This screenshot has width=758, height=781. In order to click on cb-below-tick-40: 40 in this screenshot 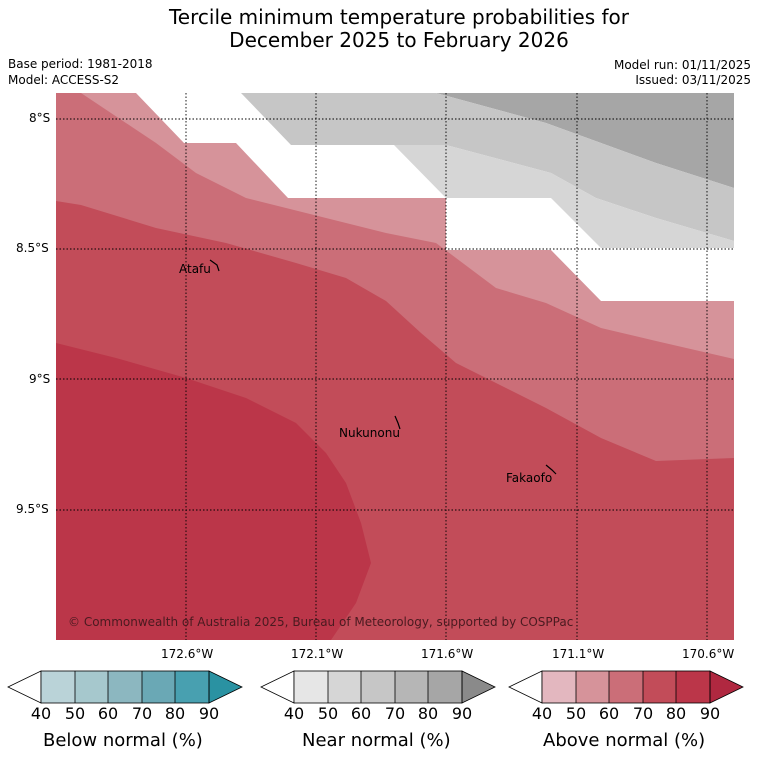, I will do `click(41, 713)`.